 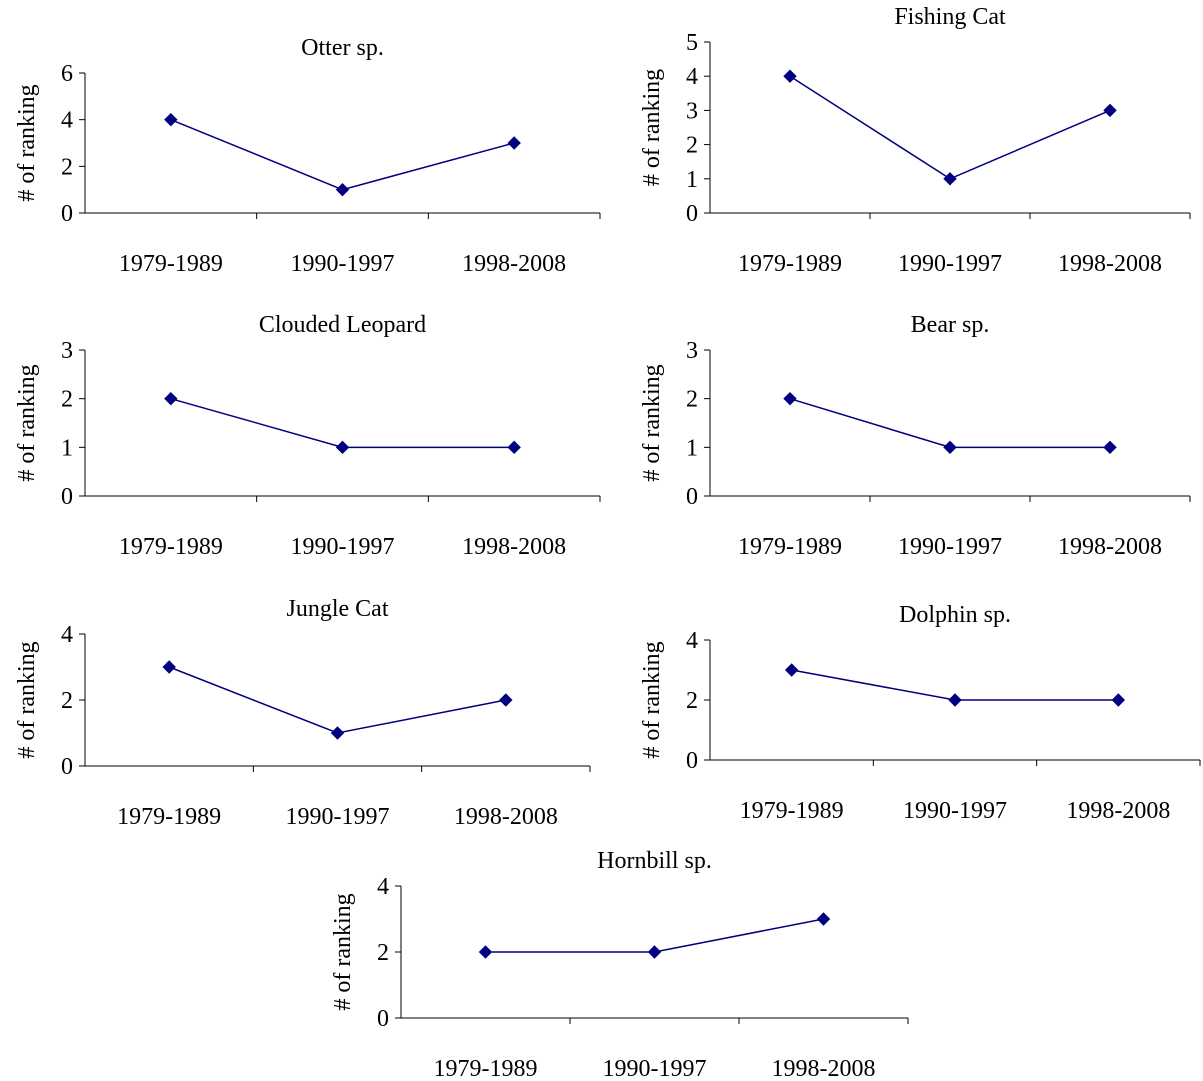 I want to click on chart-title: Dolphin sp., so click(x=955, y=615).